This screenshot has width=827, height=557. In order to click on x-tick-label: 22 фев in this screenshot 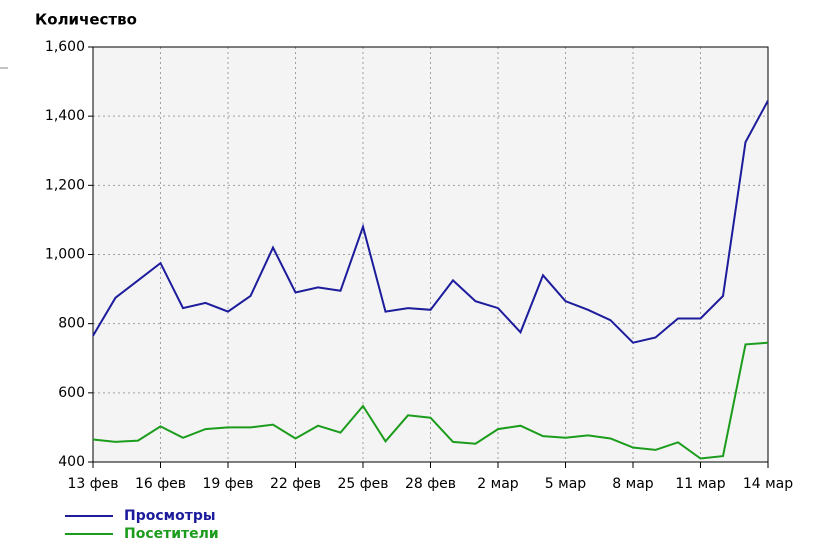, I will do `click(295, 484)`.